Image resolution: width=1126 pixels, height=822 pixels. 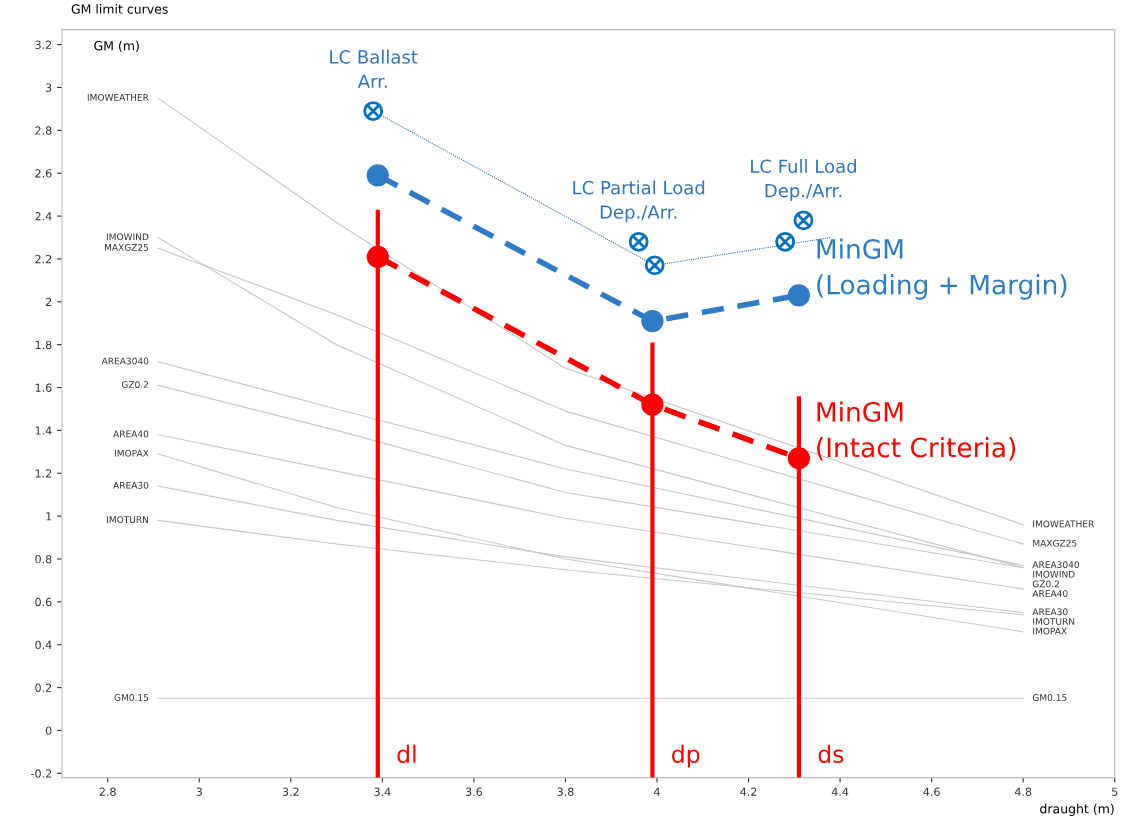 What do you see at coordinates (1064, 524) in the screenshot?
I see `text: IMOWEATHER` at bounding box center [1064, 524].